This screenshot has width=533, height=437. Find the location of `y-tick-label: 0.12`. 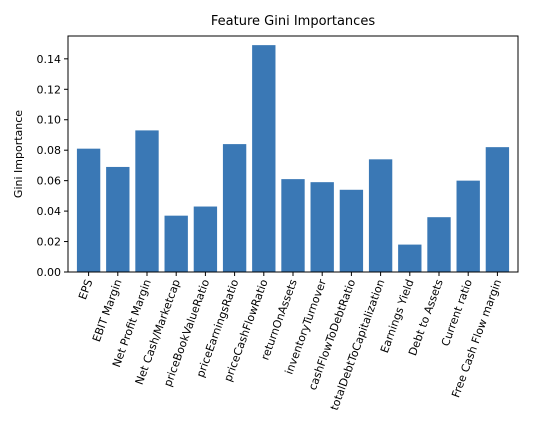

y-tick-label: 0.12 is located at coordinates (49, 89).